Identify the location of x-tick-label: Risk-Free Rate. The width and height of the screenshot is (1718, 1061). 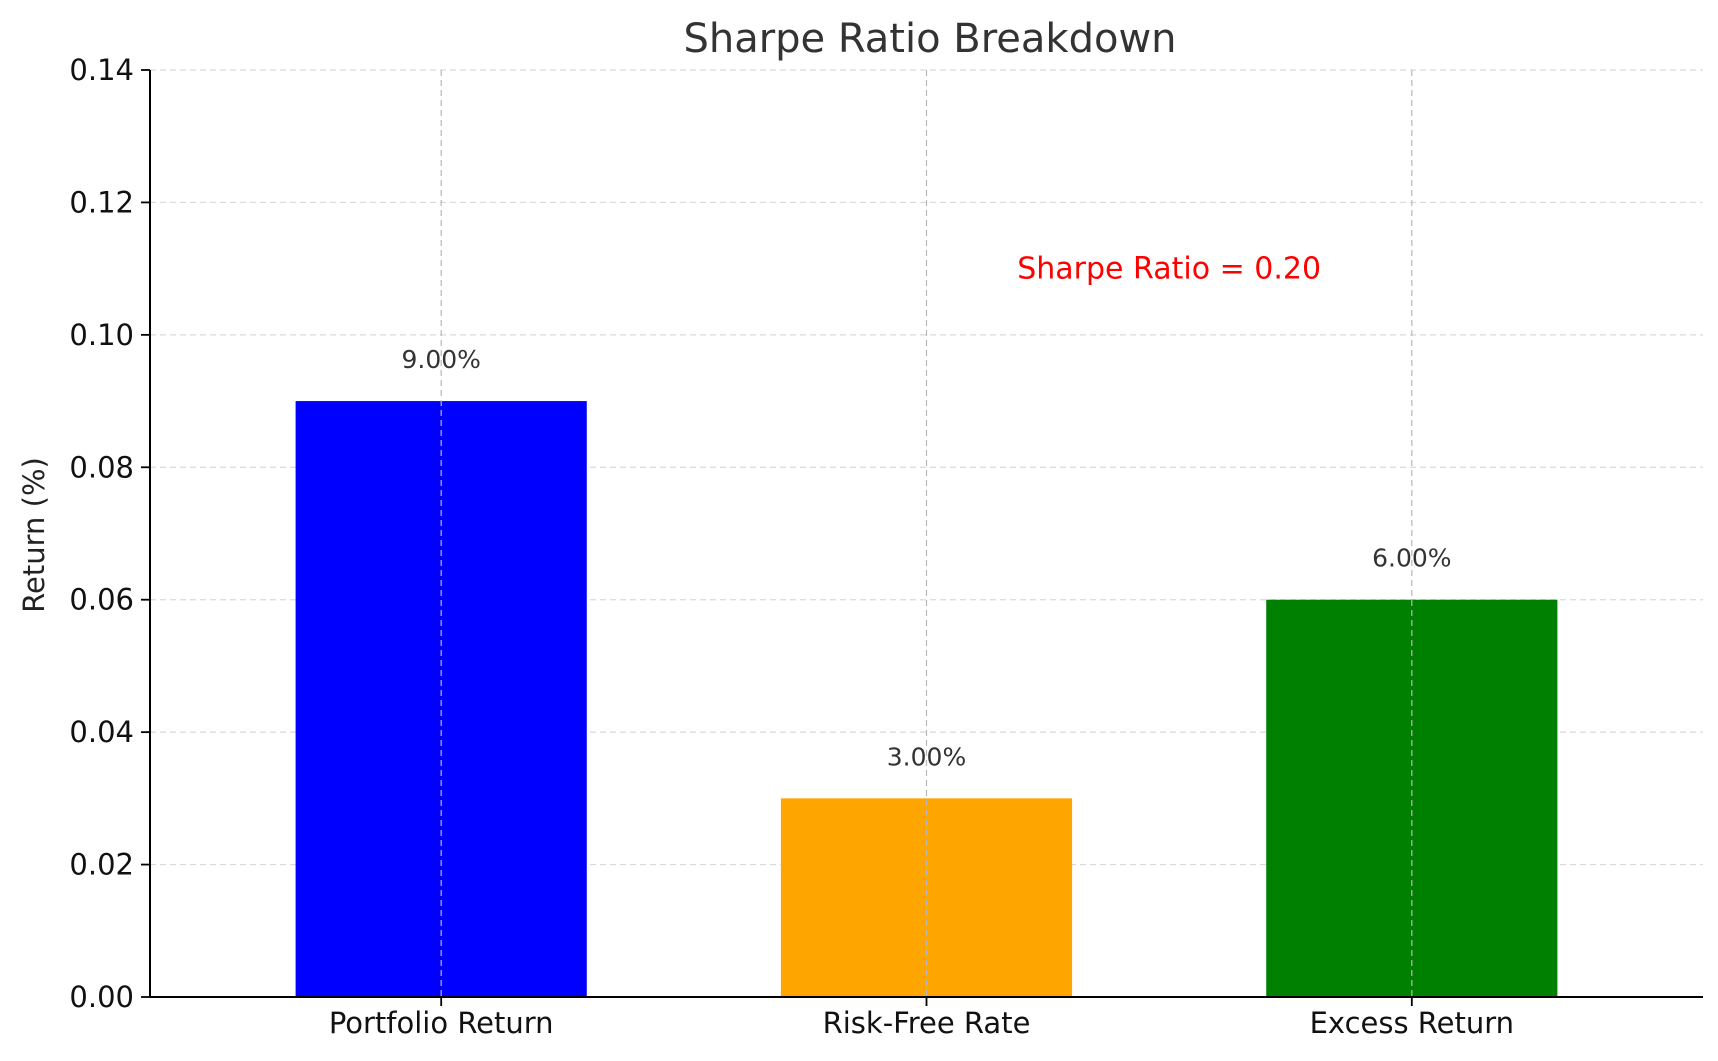
(927, 1023).